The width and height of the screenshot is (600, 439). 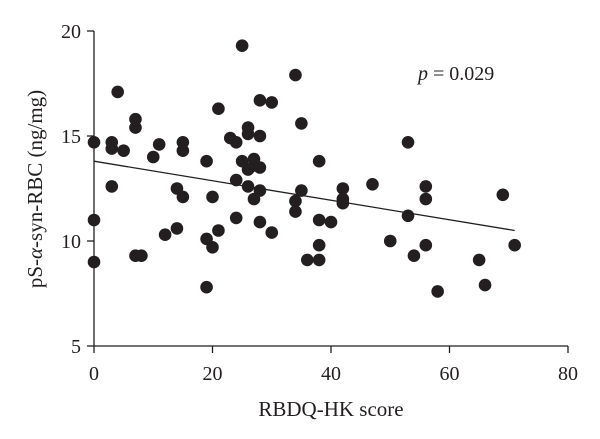 I want to click on x-tick-label: 0, so click(x=94, y=374).